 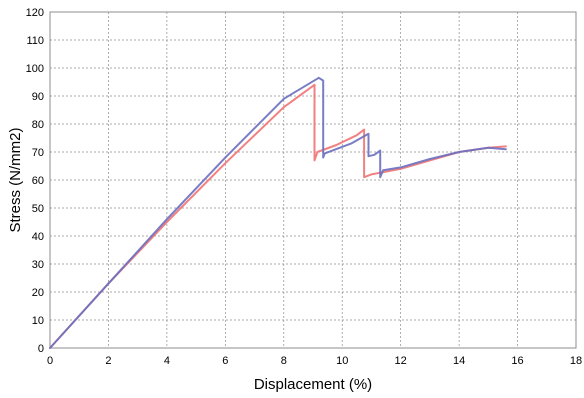 What do you see at coordinates (50, 361) in the screenshot?
I see `x-tick-label: 0` at bounding box center [50, 361].